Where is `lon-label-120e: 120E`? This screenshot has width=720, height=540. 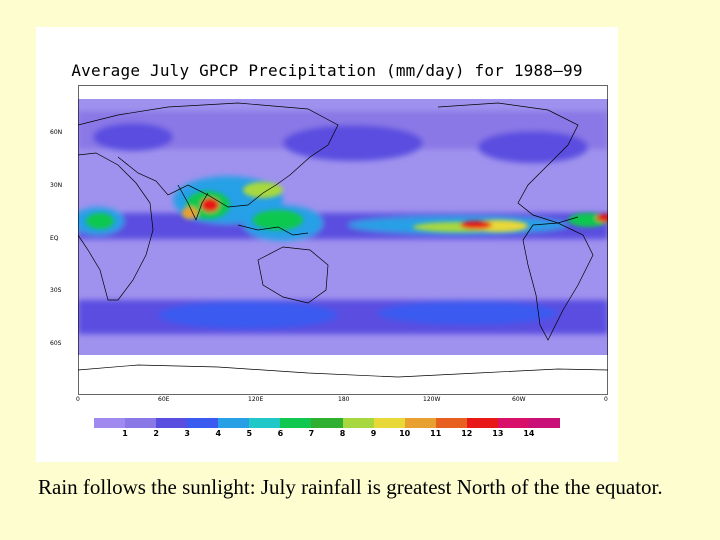 lon-label-120e: 120E is located at coordinates (256, 399).